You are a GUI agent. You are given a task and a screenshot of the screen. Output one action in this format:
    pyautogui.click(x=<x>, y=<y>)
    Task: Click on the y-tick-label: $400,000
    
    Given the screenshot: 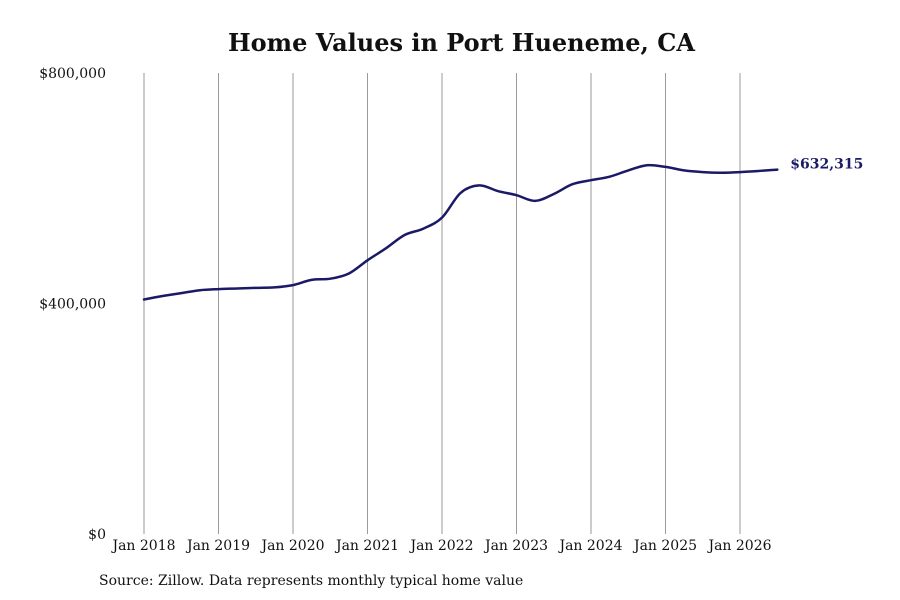 What is the action you would take?
    pyautogui.click(x=72, y=305)
    